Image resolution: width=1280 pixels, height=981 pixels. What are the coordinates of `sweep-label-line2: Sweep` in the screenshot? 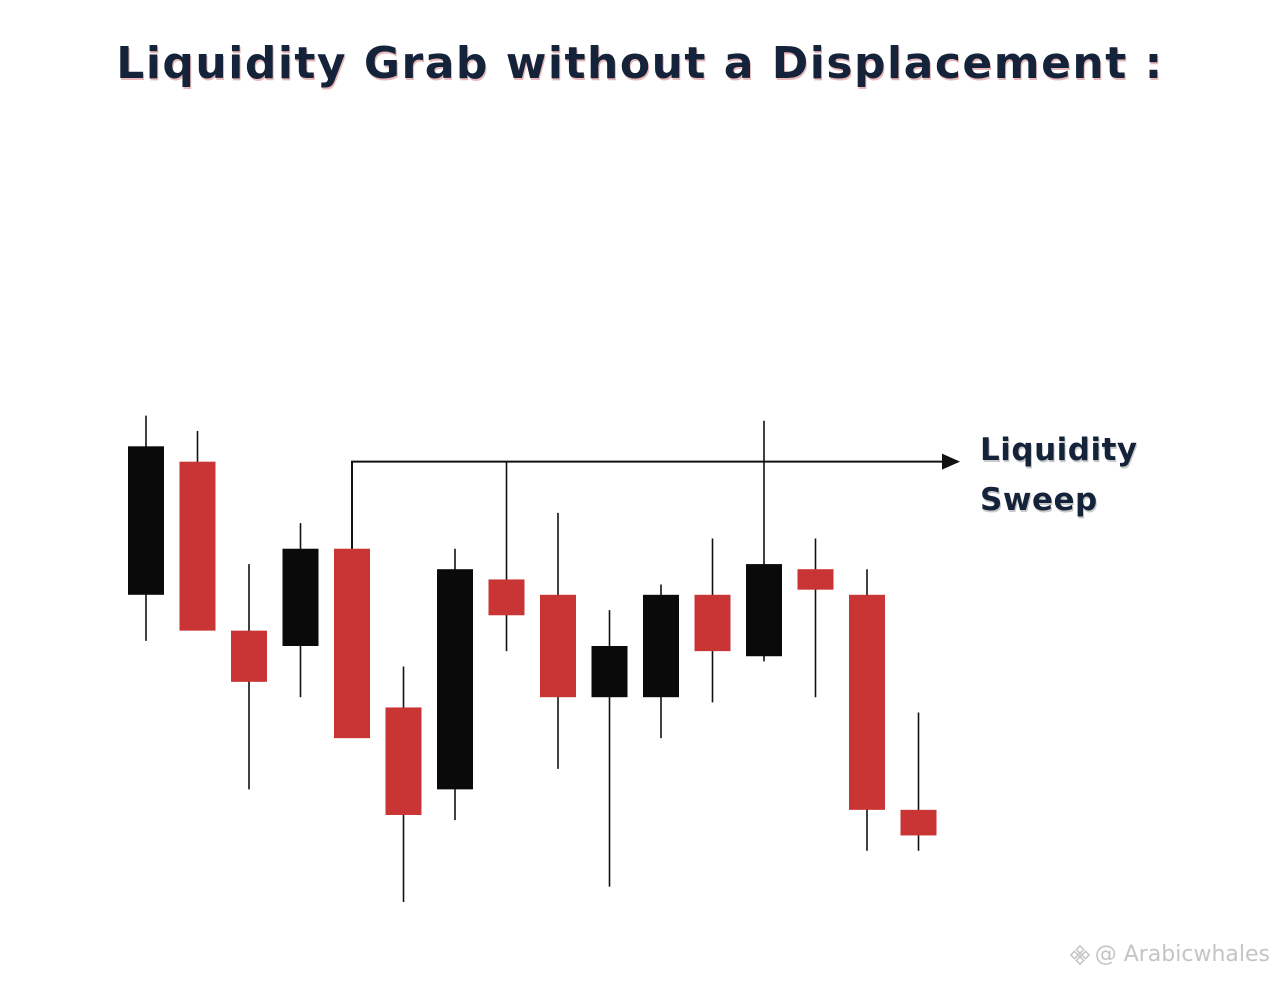 It's located at (1039, 500).